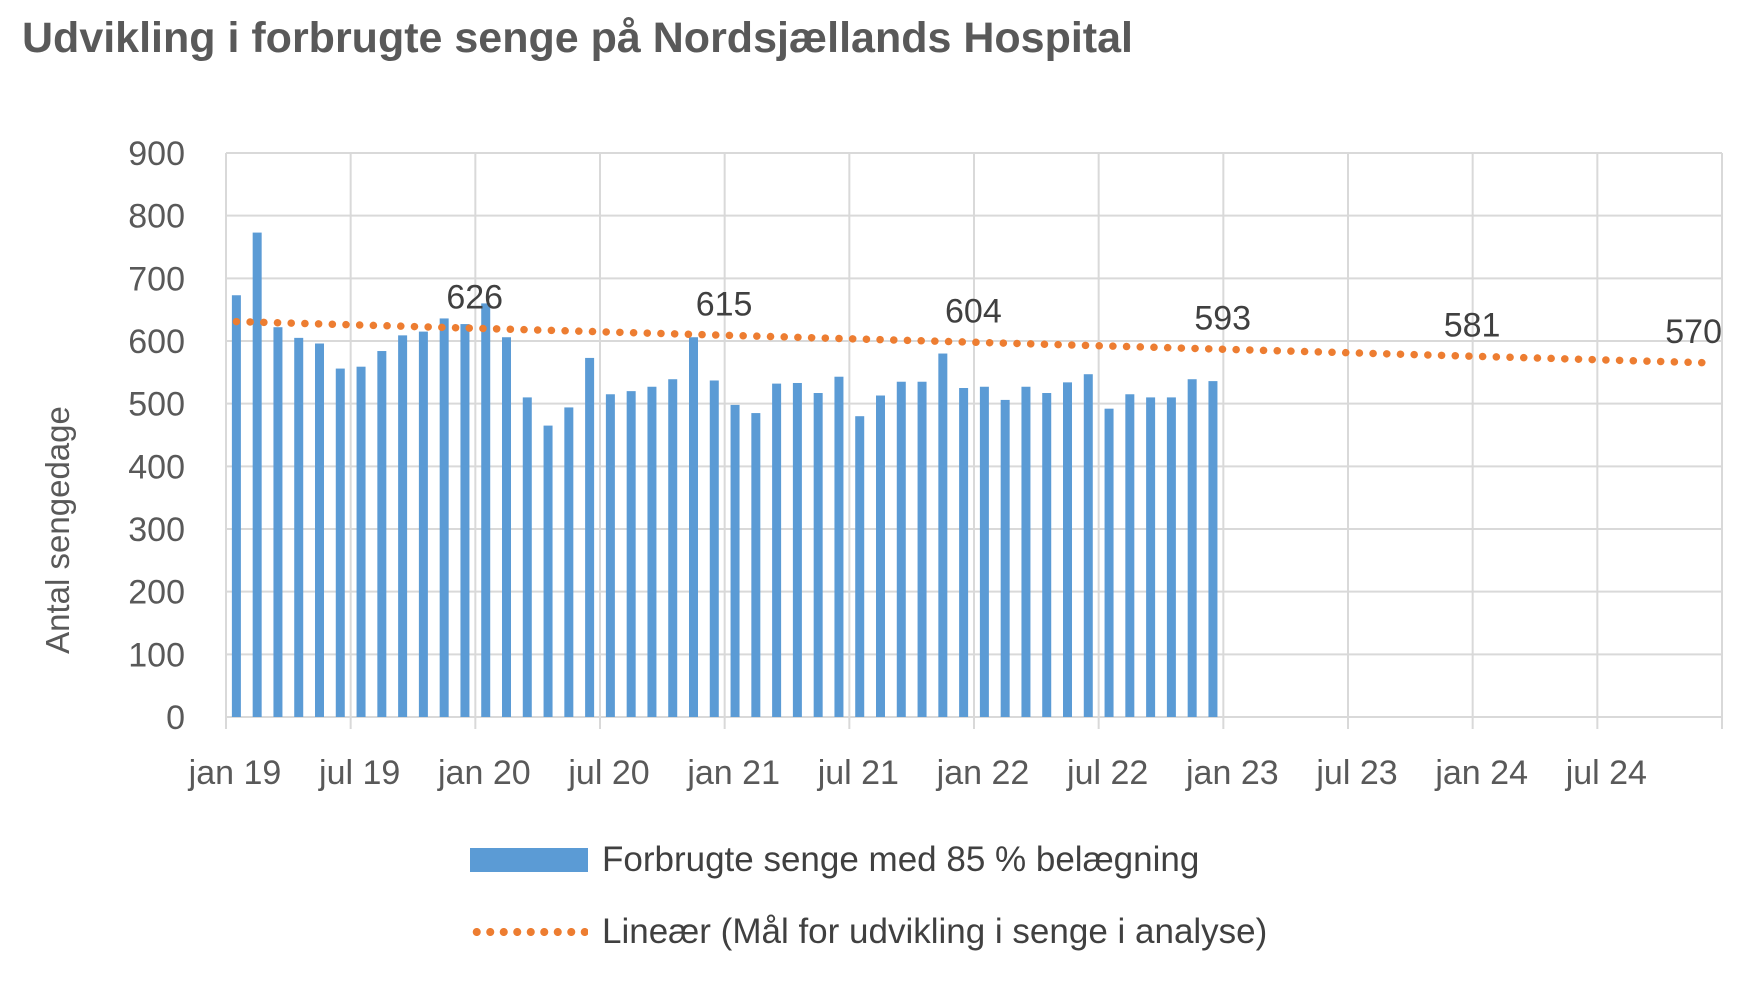 The width and height of the screenshot is (1754, 992). Describe the element at coordinates (474, 298) in the screenshot. I see `trend-data-label: 626` at that location.